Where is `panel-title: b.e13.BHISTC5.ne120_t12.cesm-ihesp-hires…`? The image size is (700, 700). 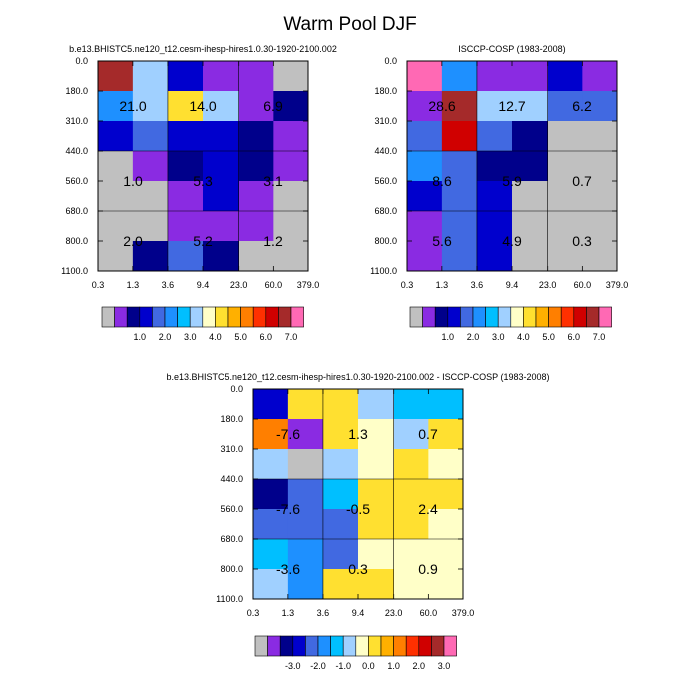
panel-title: b.e13.BHISTC5.ne120_t12.cesm-ihesp-hires… is located at coordinates (357, 377).